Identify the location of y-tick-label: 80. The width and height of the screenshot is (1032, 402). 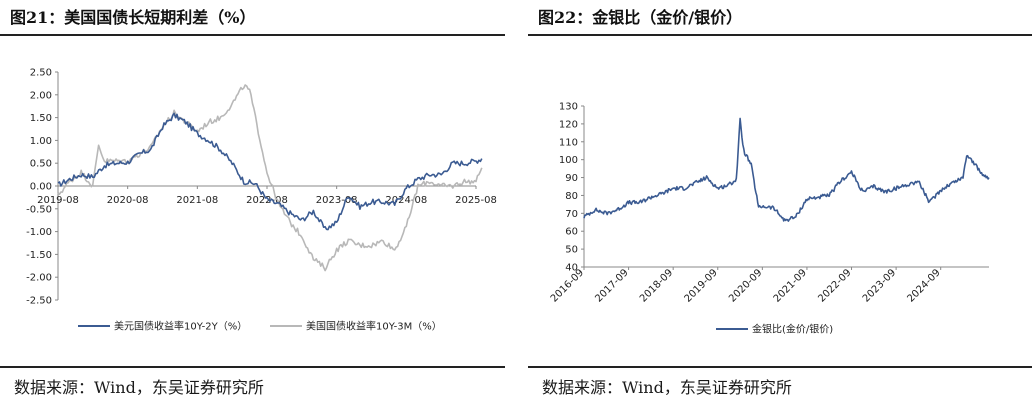
(571, 196).